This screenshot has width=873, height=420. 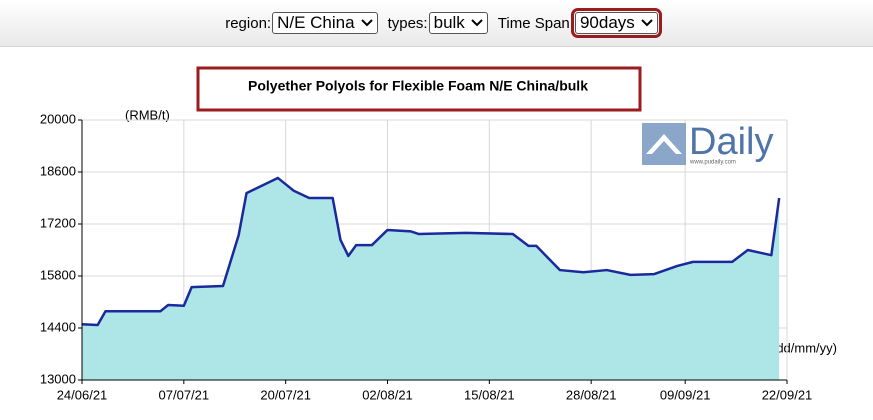 I want to click on logo: Daily www.pudaily.com, so click(x=707, y=143).